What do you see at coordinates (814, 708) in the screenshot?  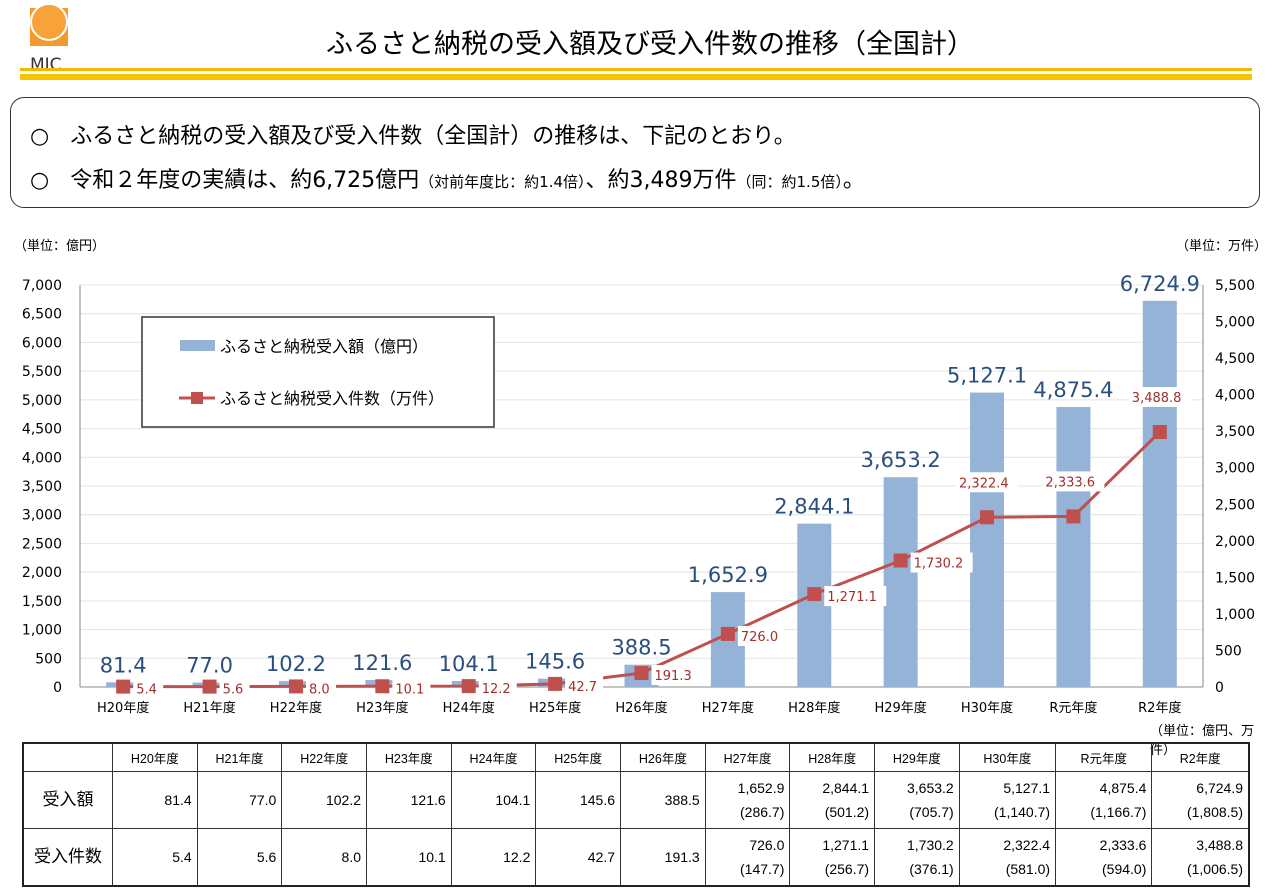 I see `x-tick-label: H28年度` at bounding box center [814, 708].